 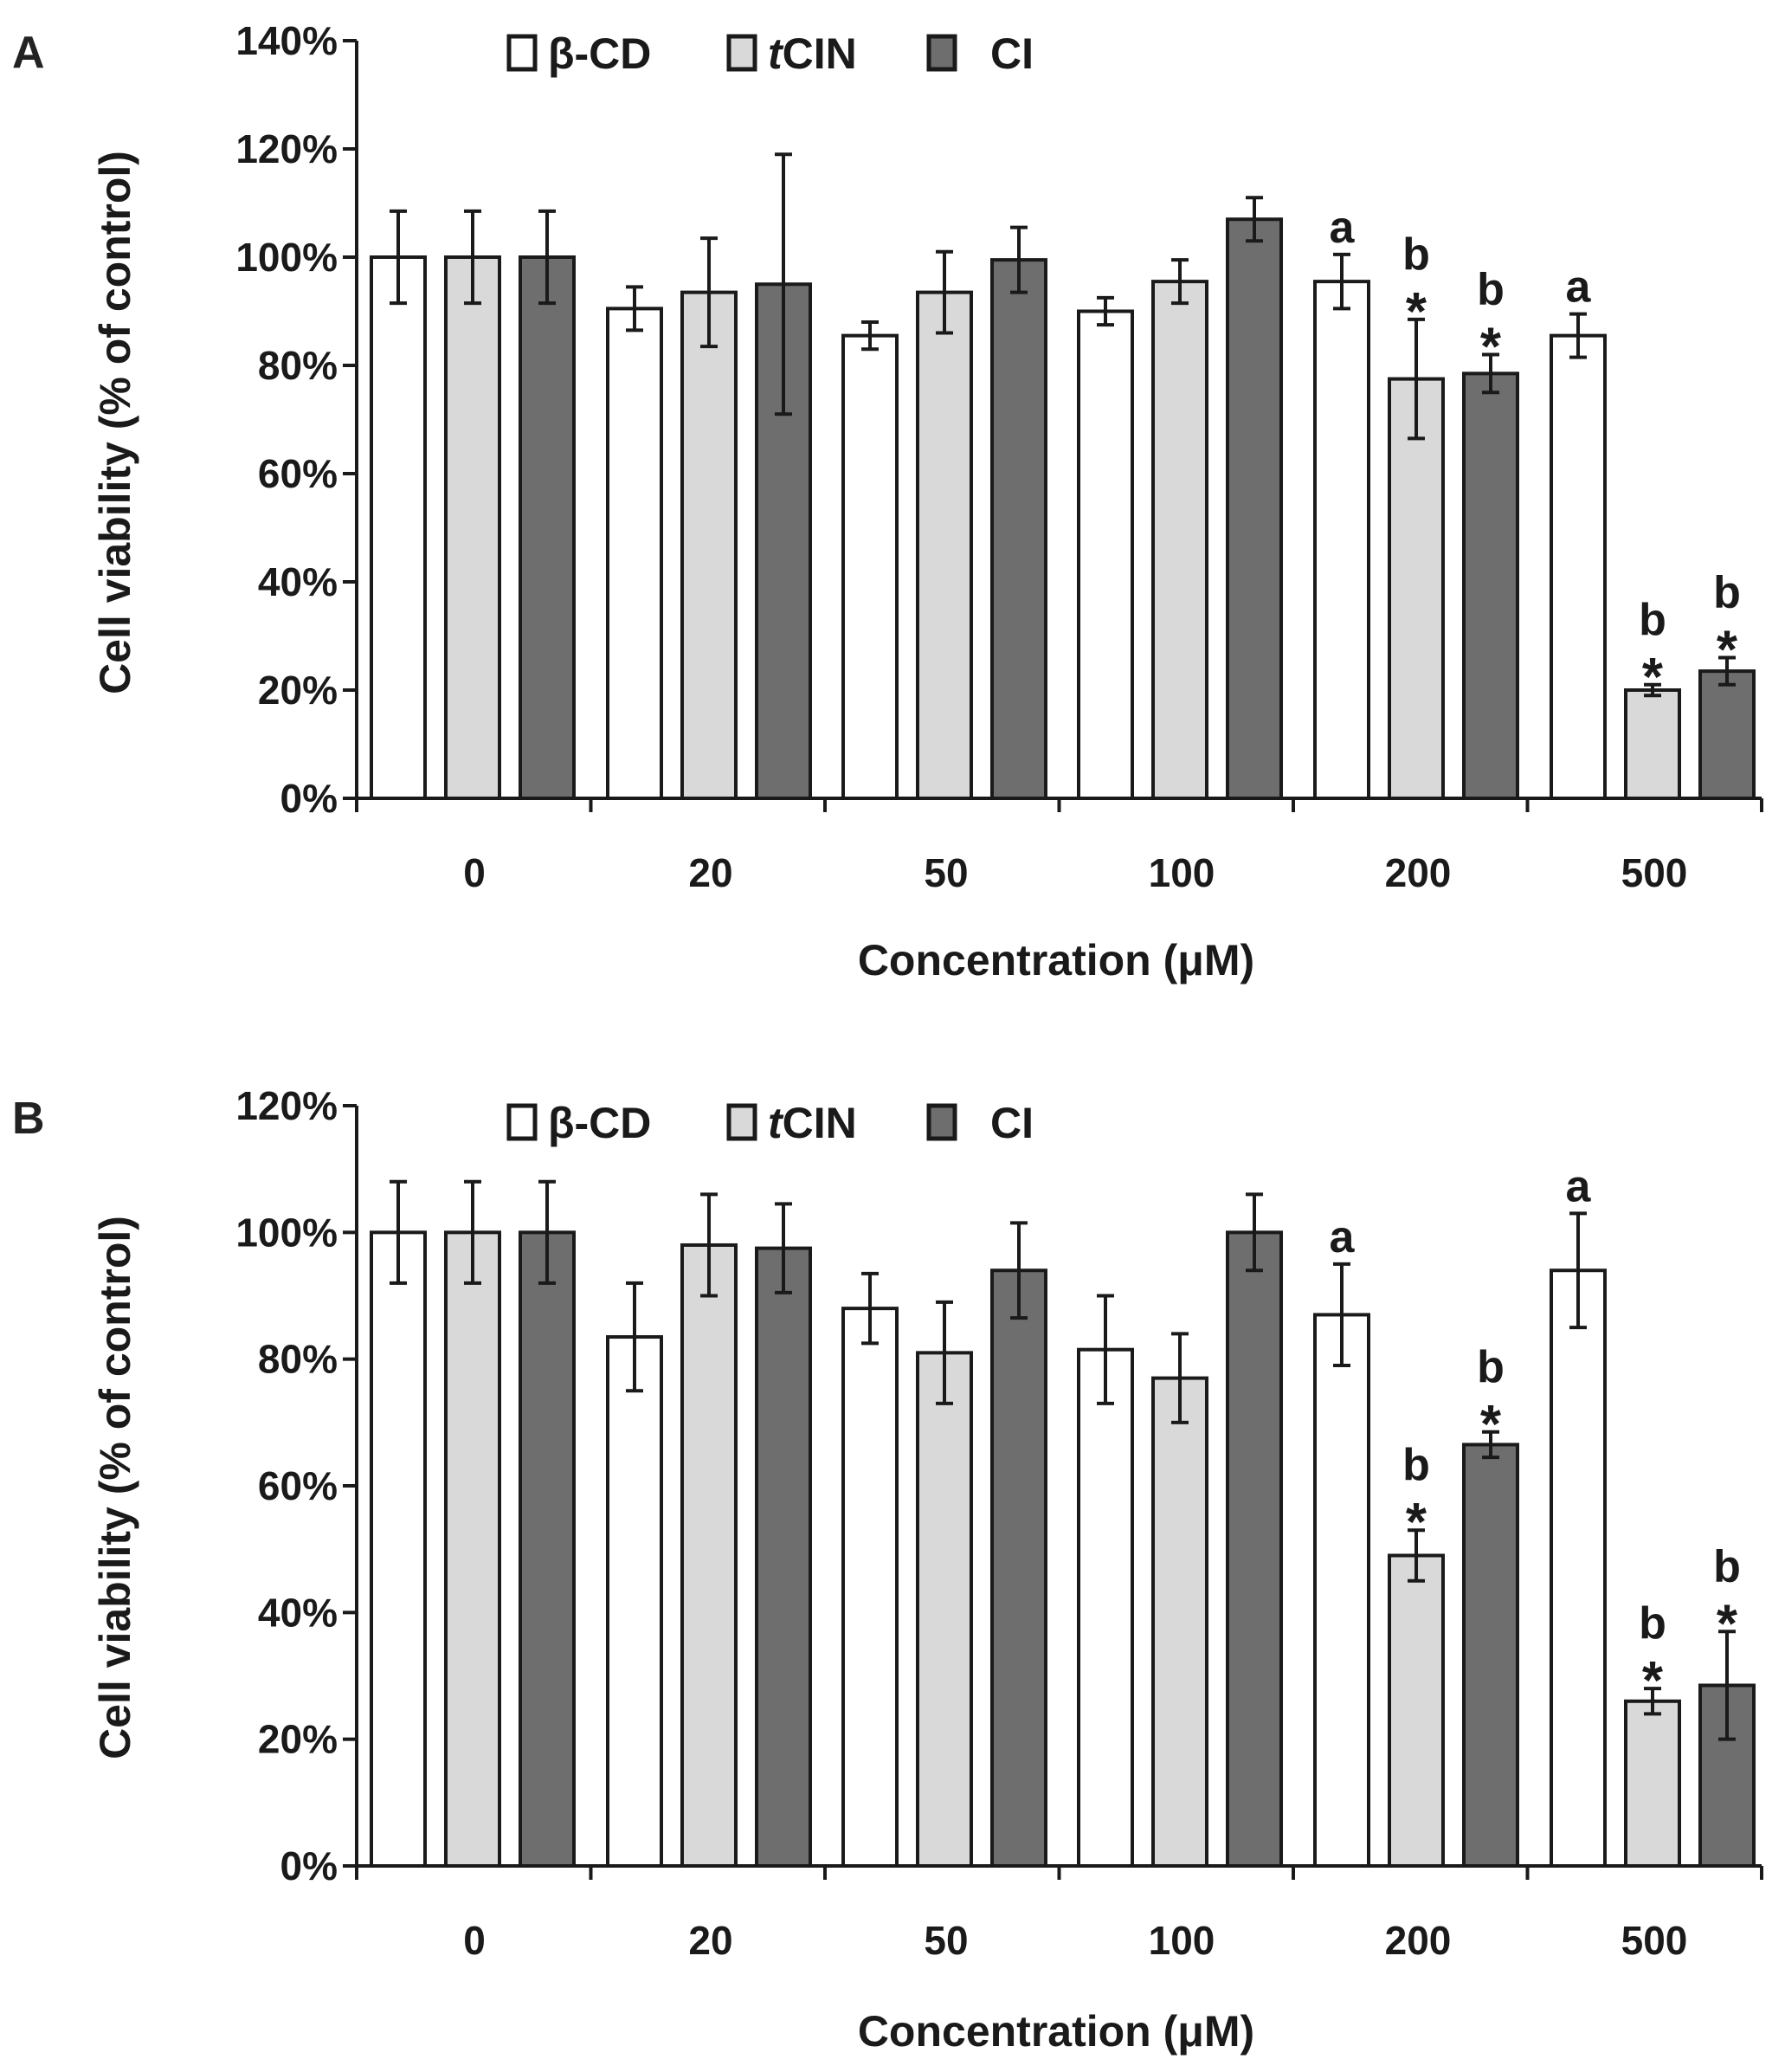 What do you see at coordinates (286, 40) in the screenshot?
I see `y-tick-label: 140%` at bounding box center [286, 40].